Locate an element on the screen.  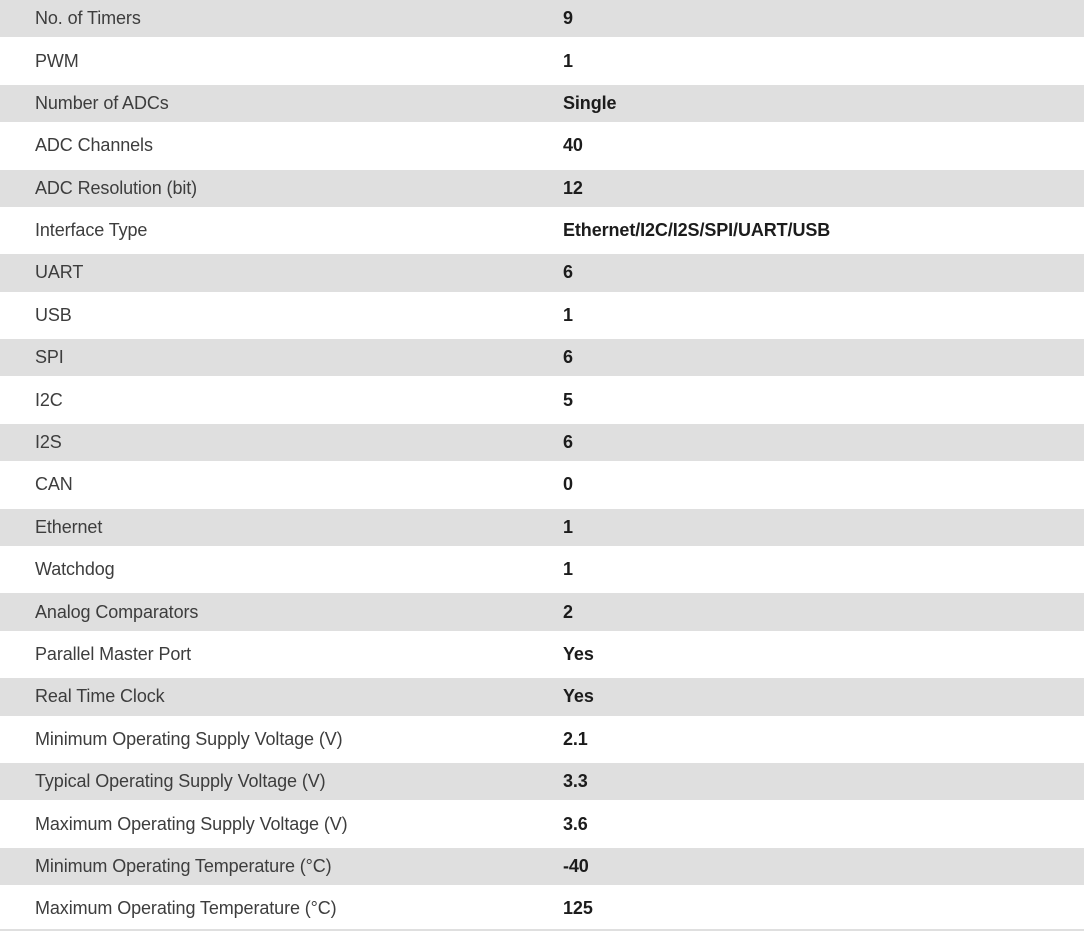
spec-value: 40 is located at coordinates (573, 145).